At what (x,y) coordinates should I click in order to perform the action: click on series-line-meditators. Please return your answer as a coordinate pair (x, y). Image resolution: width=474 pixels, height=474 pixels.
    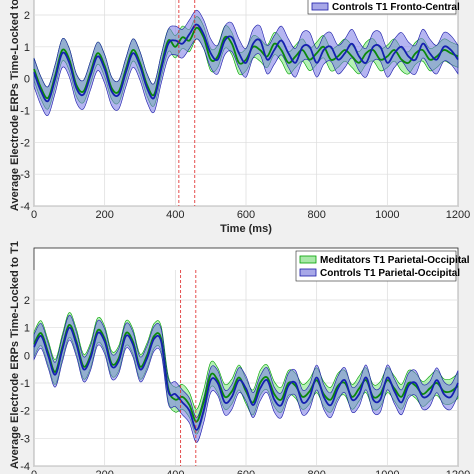
    Looking at the image, I should click on (246, 63).